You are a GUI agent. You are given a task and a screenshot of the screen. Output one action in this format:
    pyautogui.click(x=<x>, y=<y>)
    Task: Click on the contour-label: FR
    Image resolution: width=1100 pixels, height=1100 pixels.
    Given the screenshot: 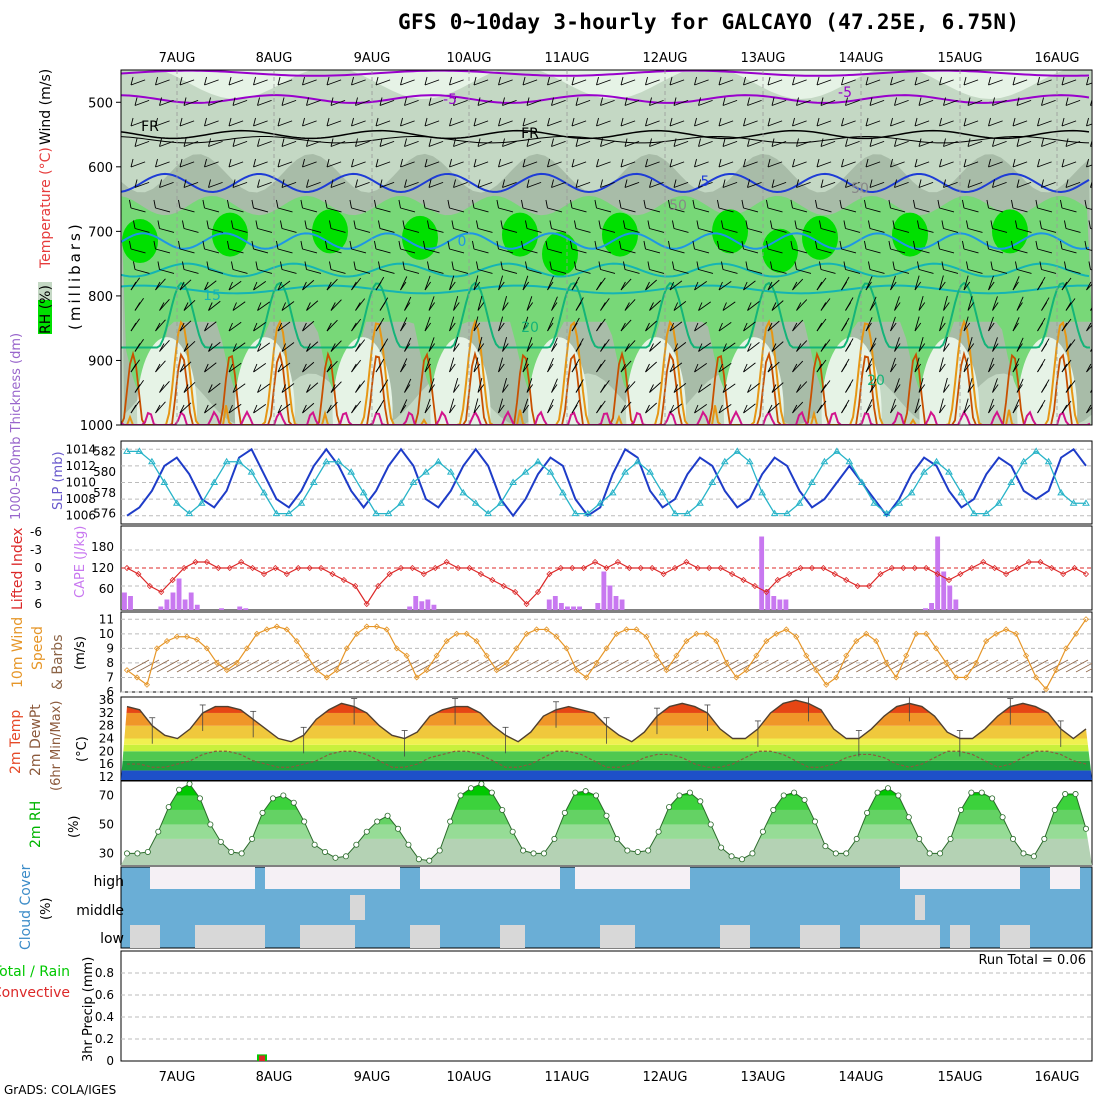 What is the action you would take?
    pyautogui.click(x=530, y=134)
    